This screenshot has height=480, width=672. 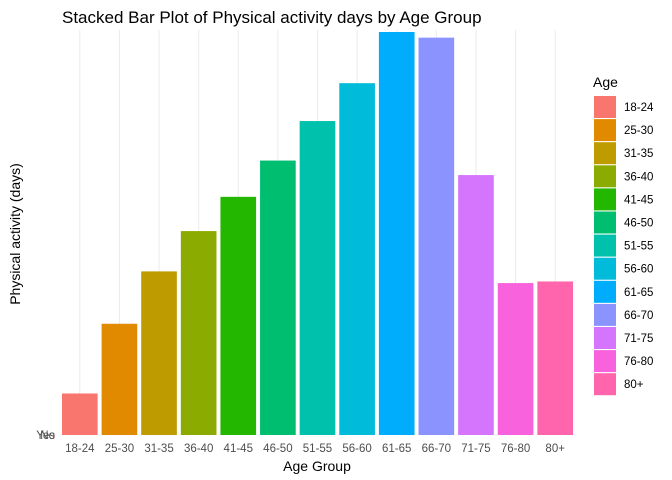 I want to click on legend-label: 46-50, so click(x=638, y=224).